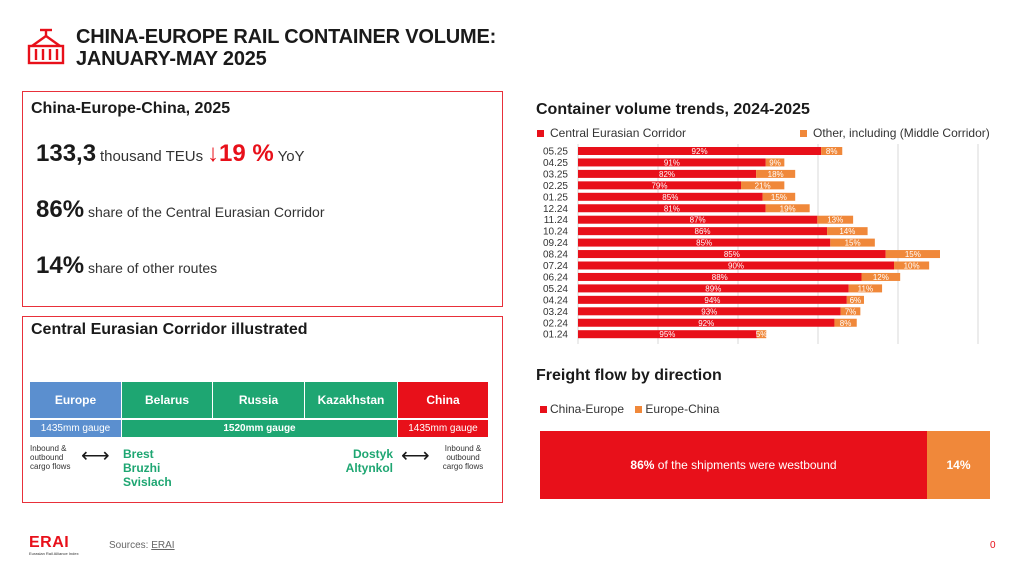  What do you see at coordinates (587, 409) in the screenshot?
I see `legend-label-westbound: China-Europe` at bounding box center [587, 409].